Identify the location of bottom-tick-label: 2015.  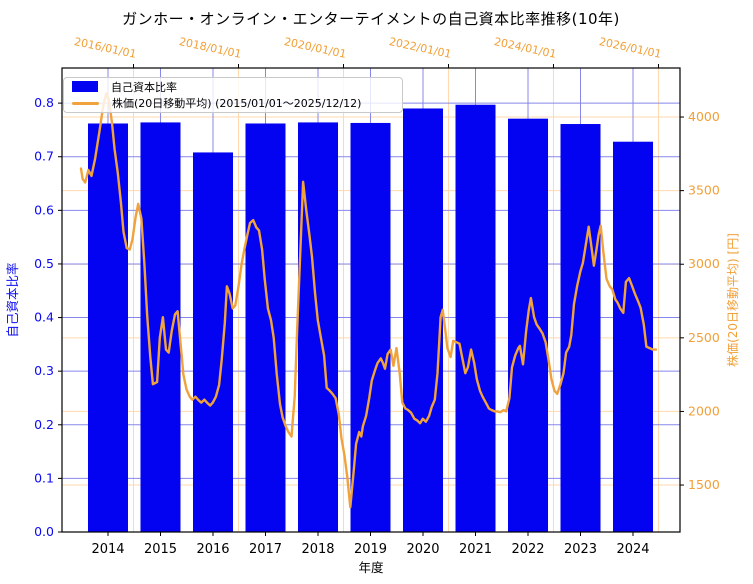
(160, 549).